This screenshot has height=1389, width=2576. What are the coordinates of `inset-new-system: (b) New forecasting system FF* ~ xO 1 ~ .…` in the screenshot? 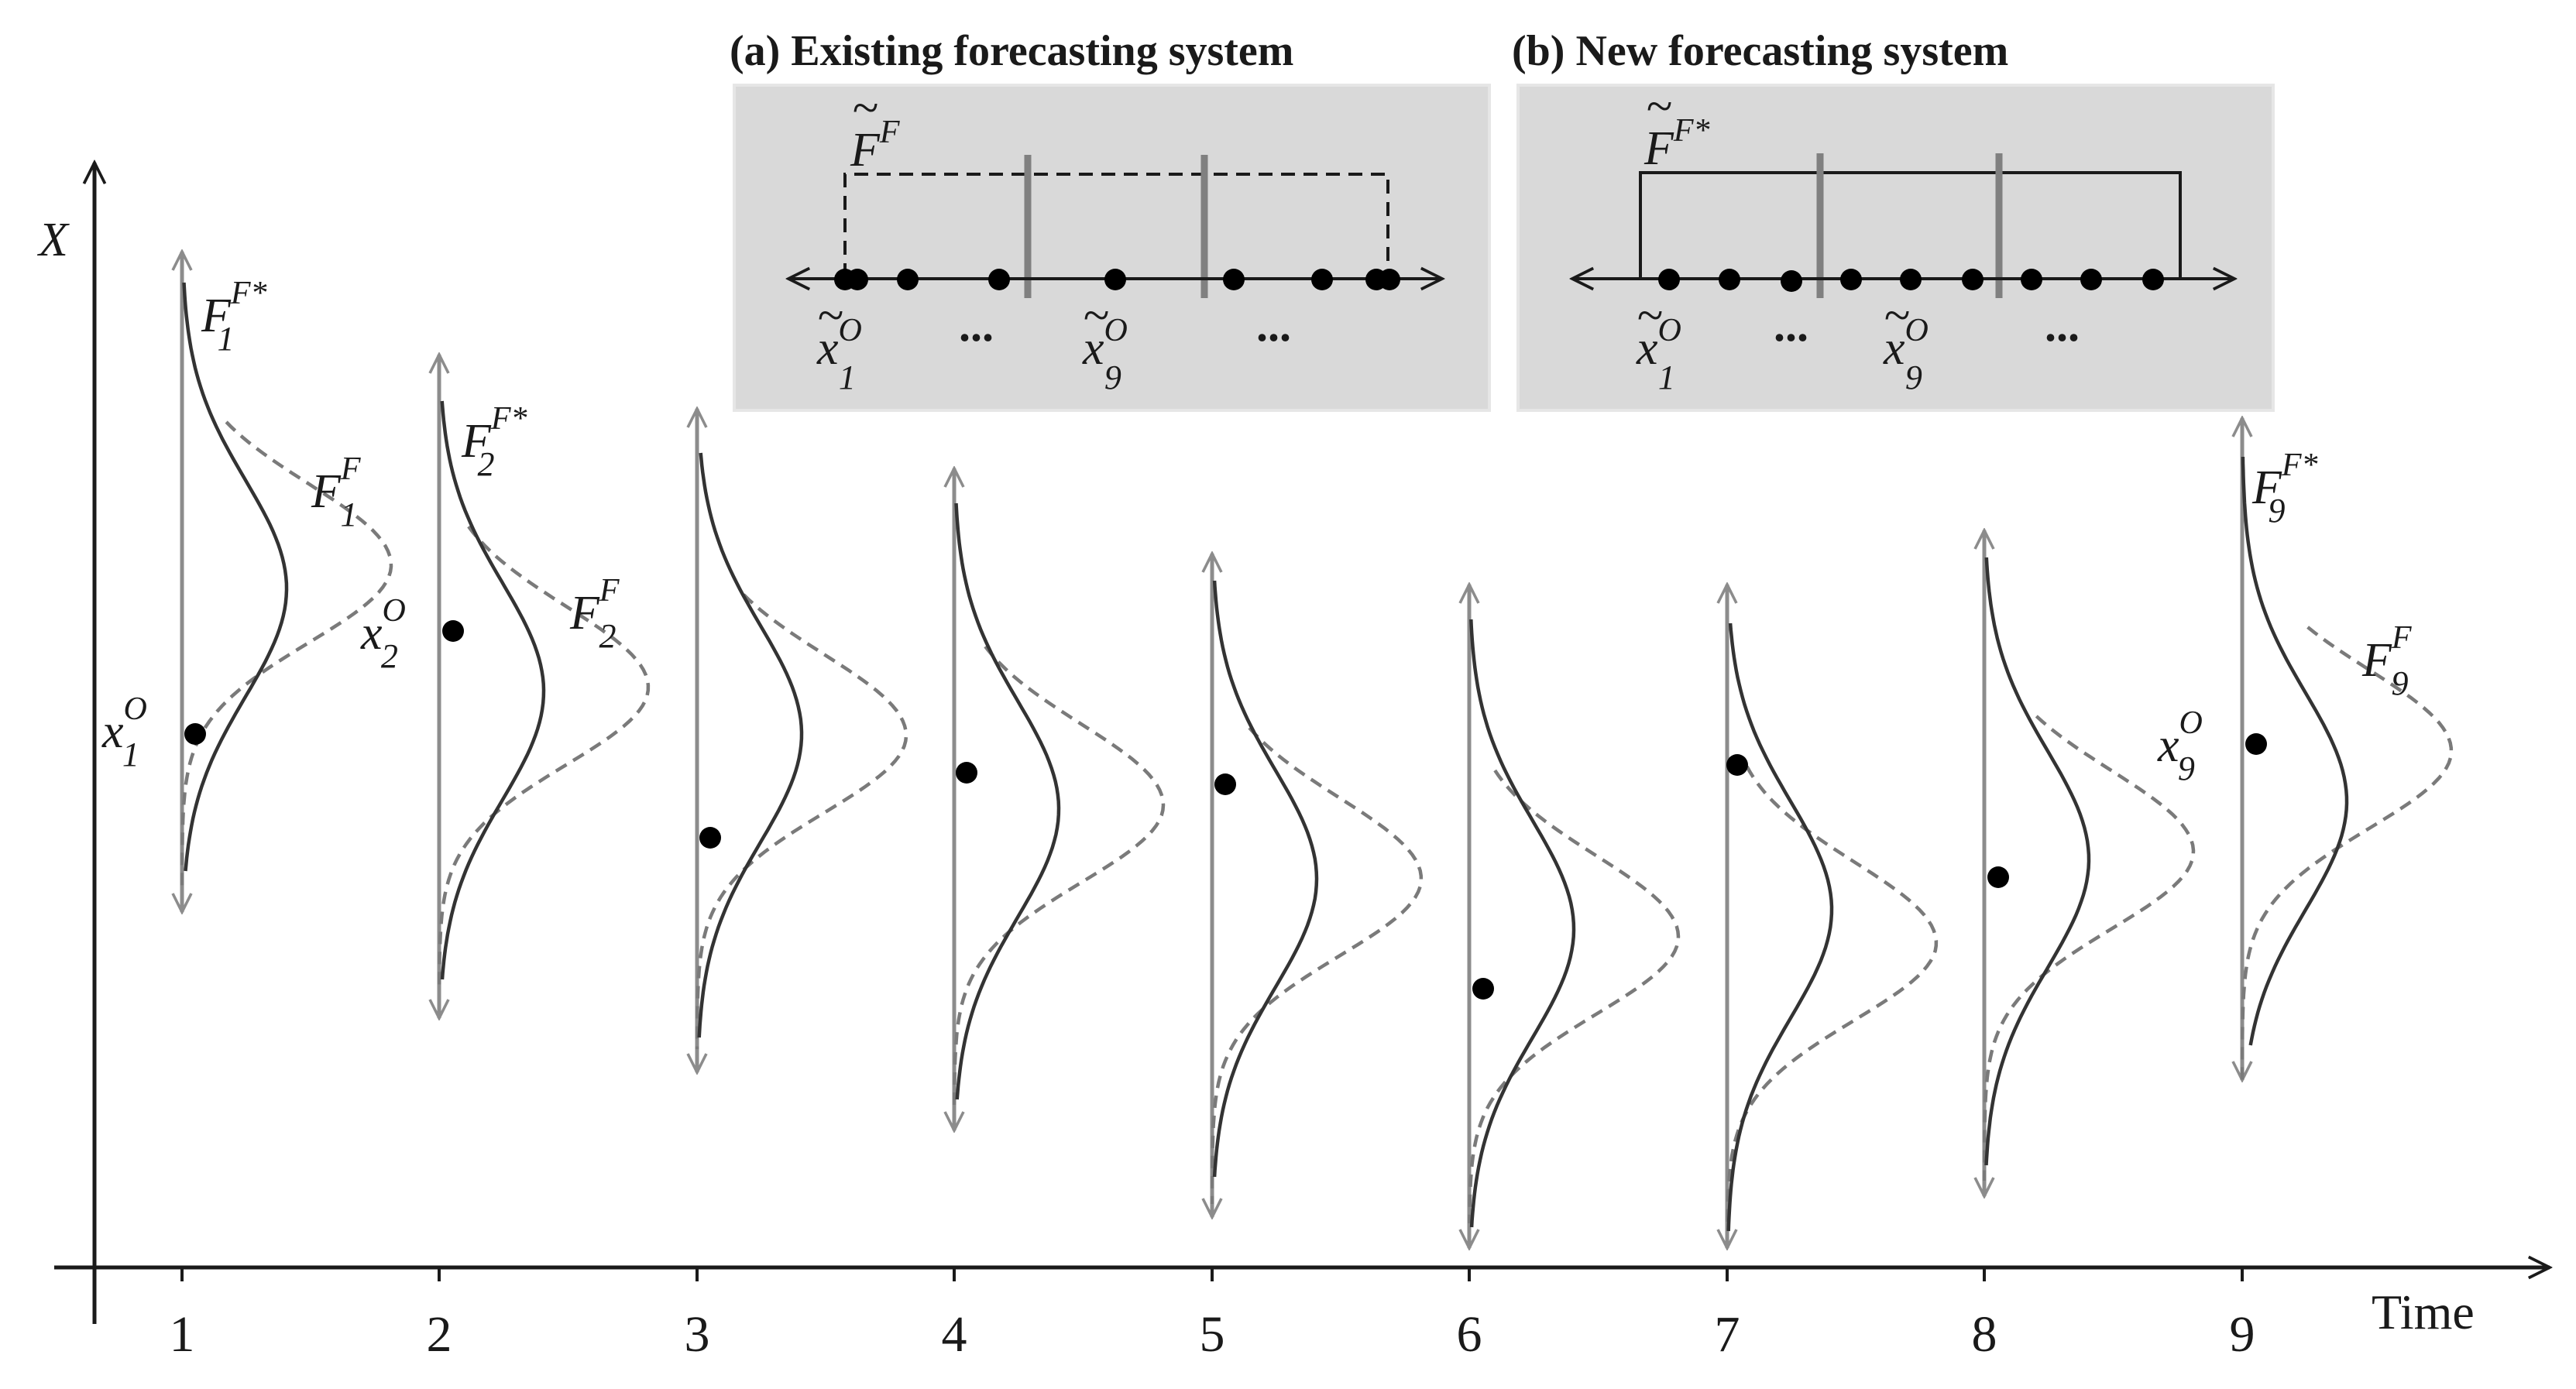 It's located at (1893, 220).